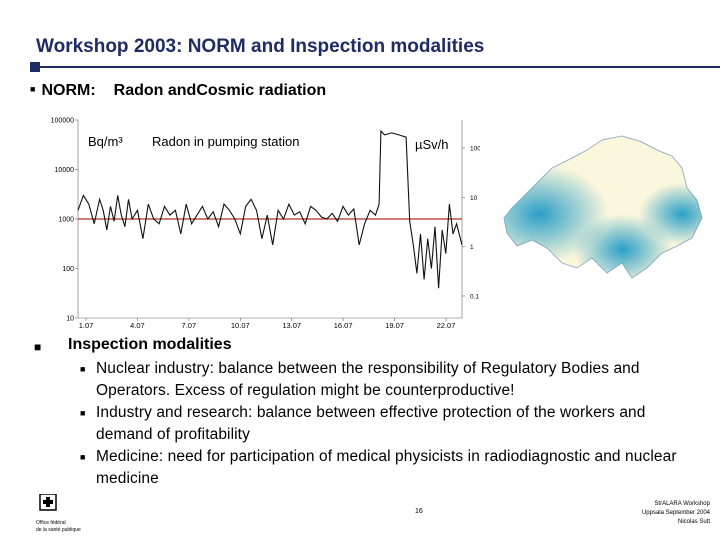 This screenshot has width=720, height=540. I want to click on x-tick-label: 19.07, so click(394, 325).